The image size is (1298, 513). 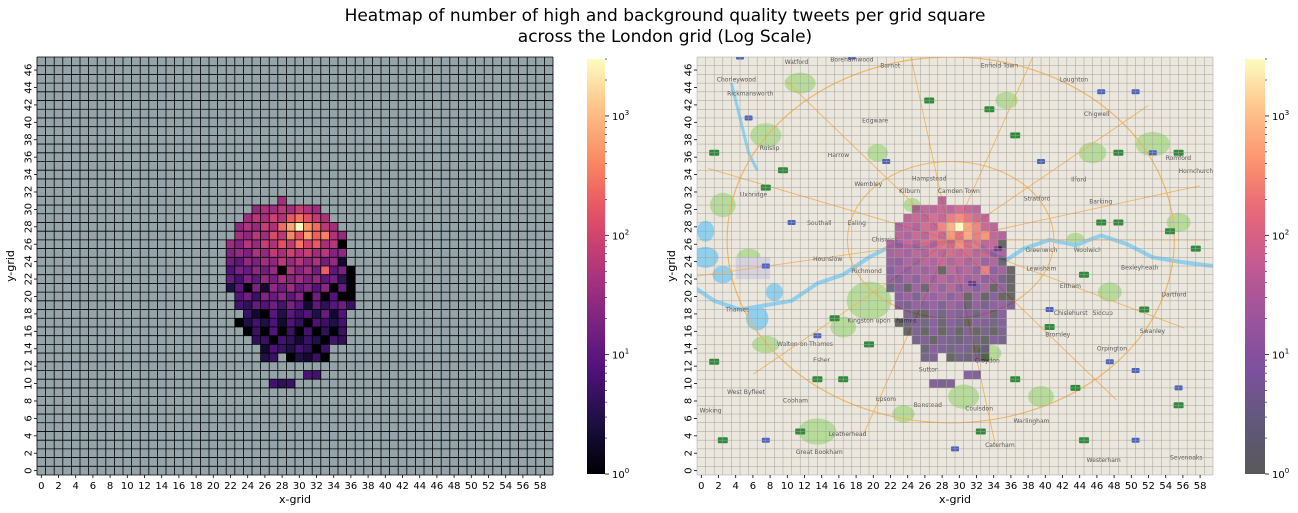 I want to click on colorbar-tick-label: 100, so click(x=620, y=474).